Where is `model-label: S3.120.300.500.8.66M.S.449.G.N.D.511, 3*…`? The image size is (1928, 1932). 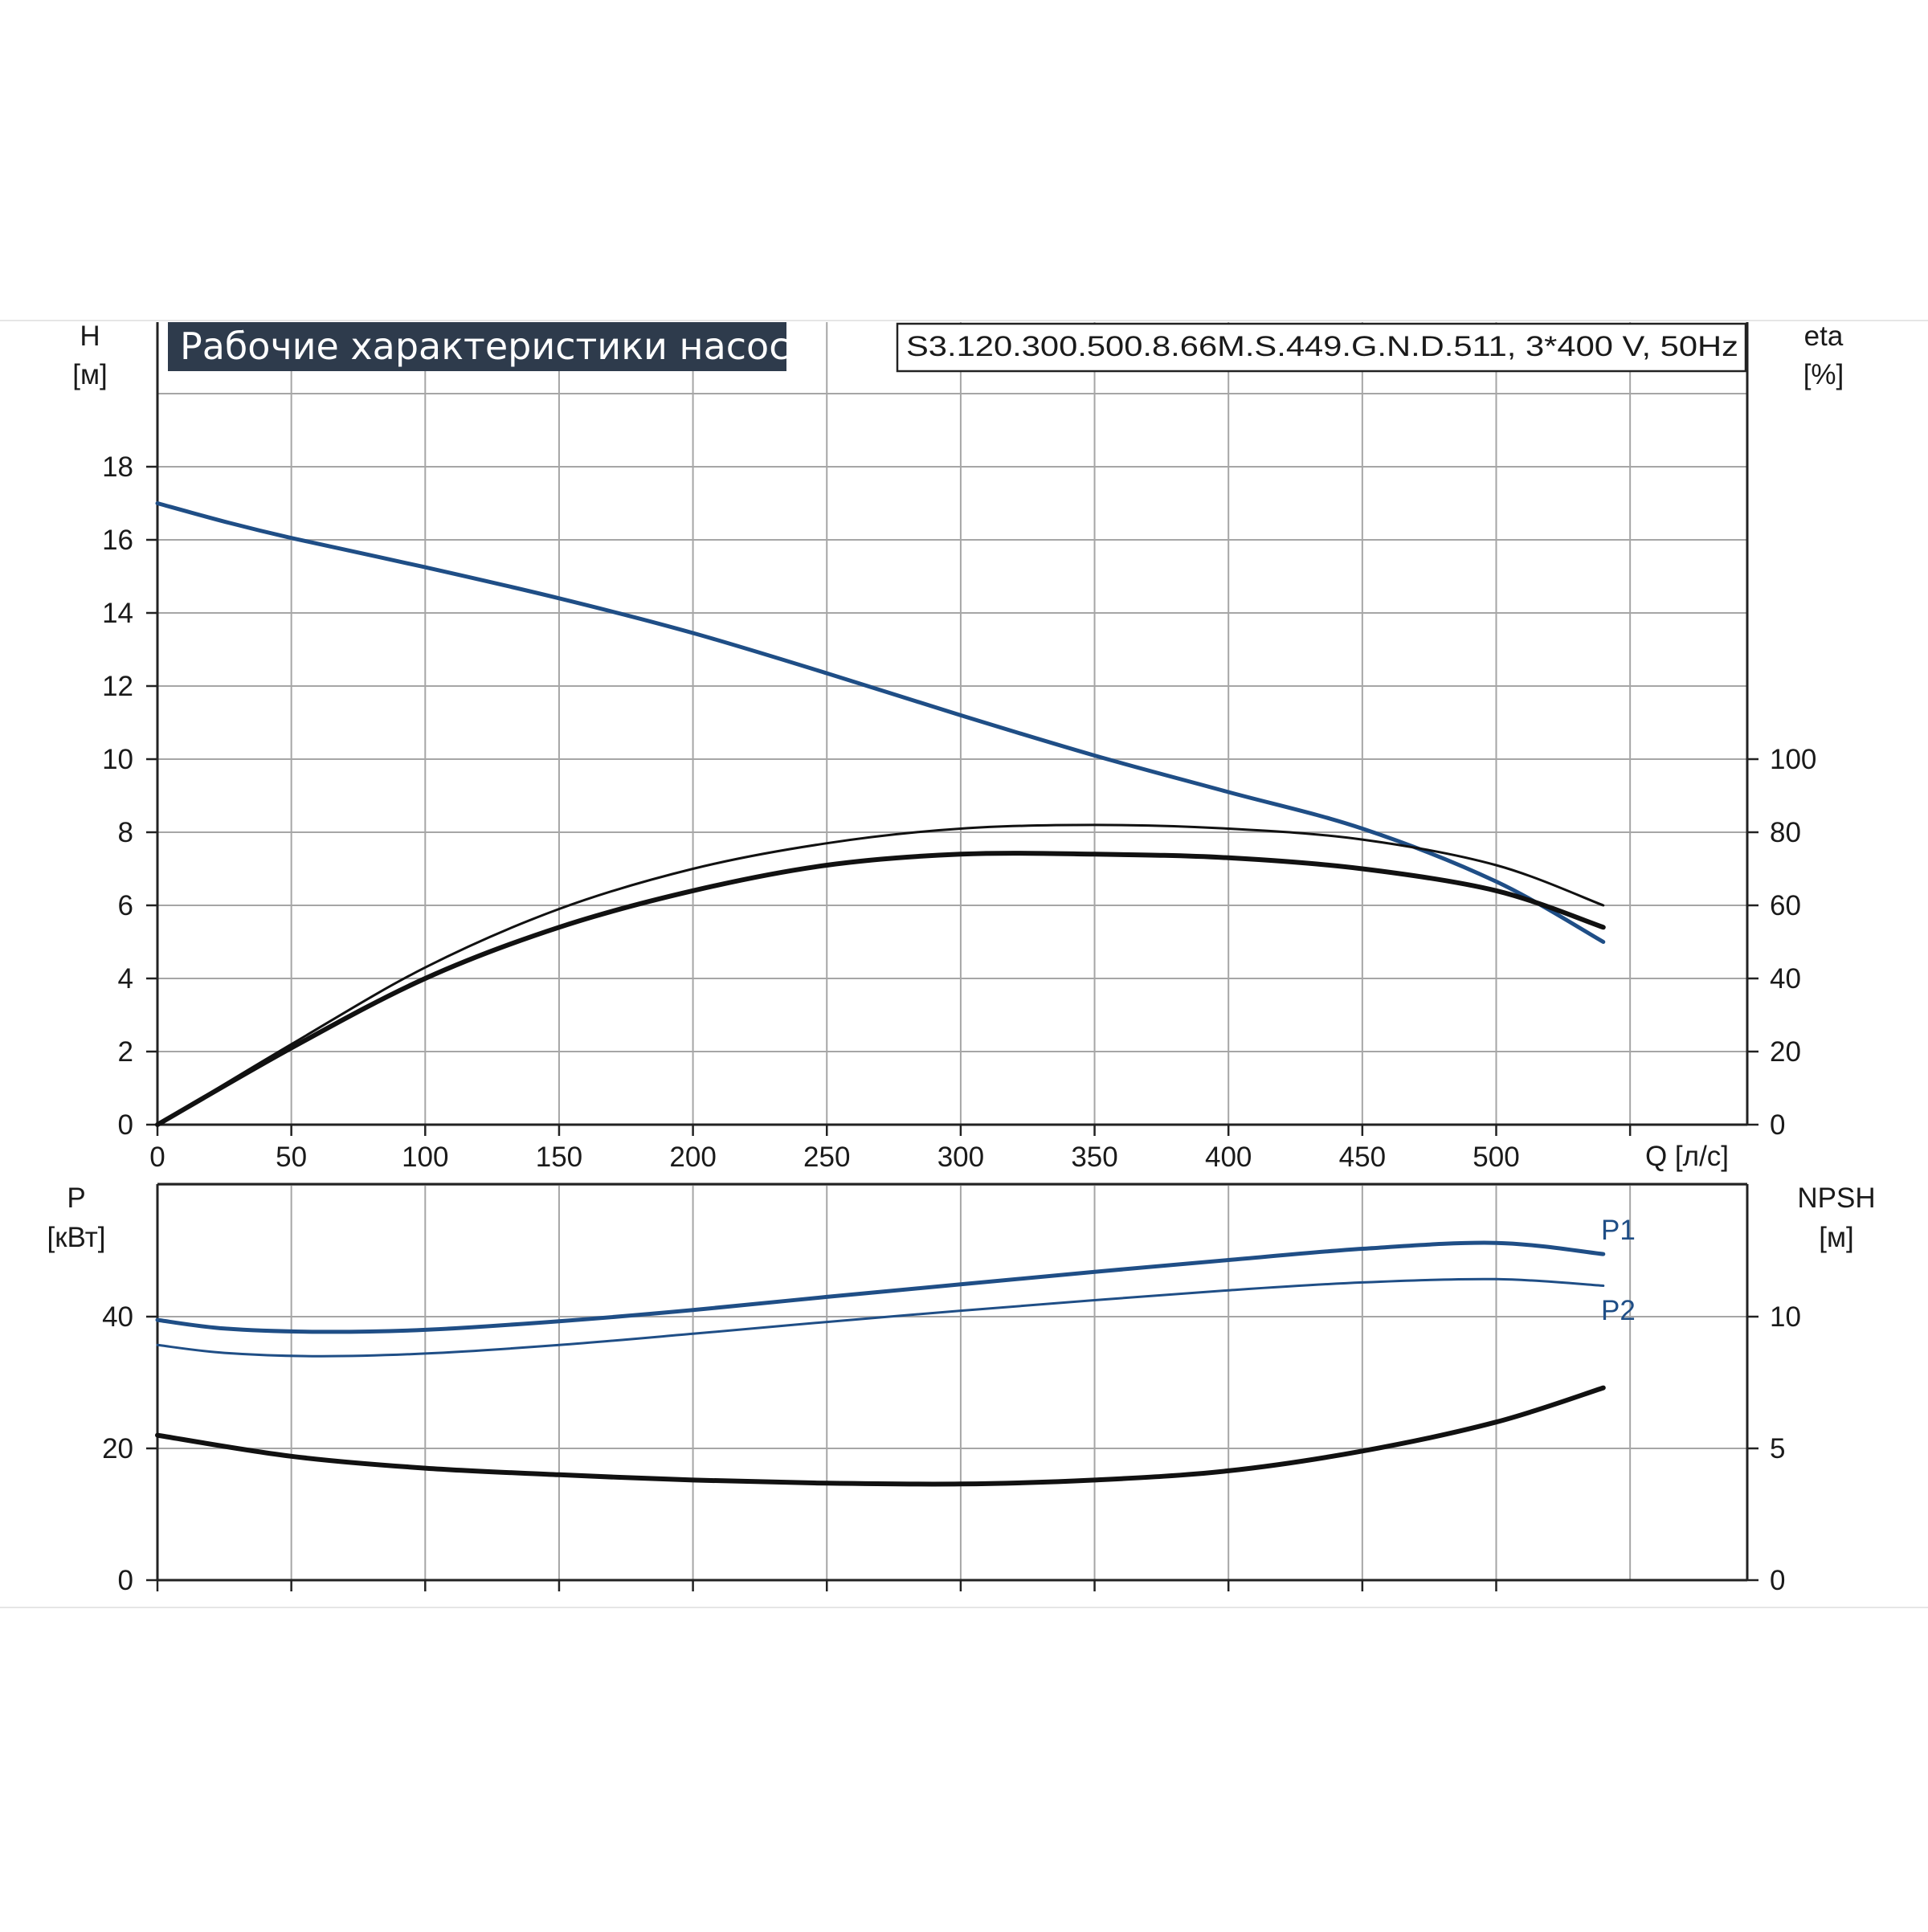 model-label: S3.120.300.500.8.66M.S.449.G.N.D.511, 3*… is located at coordinates (1322, 346).